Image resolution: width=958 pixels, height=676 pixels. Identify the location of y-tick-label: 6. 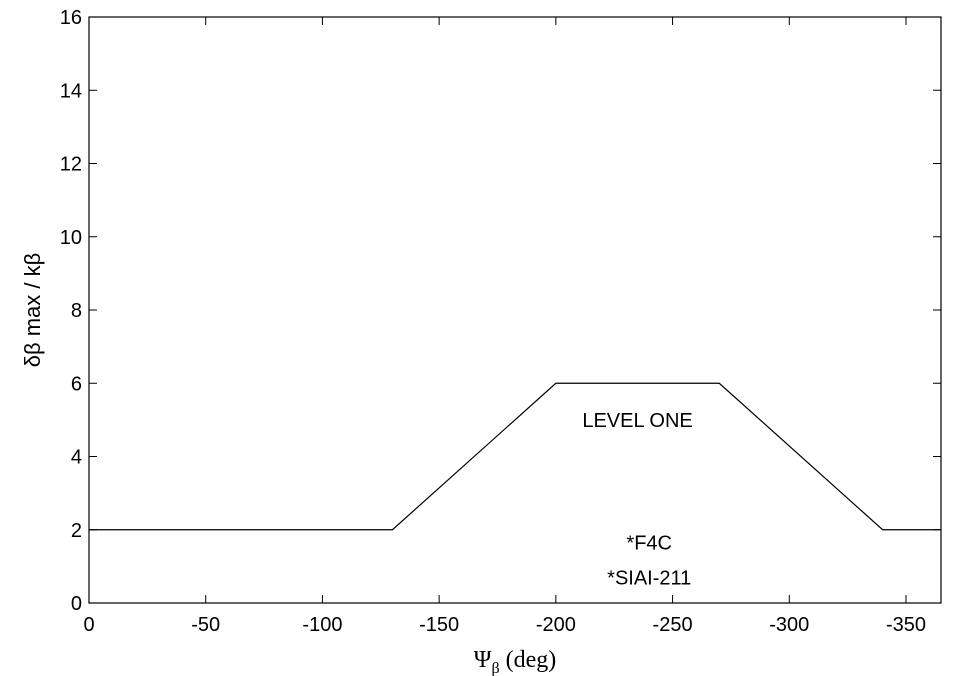
(76, 384).